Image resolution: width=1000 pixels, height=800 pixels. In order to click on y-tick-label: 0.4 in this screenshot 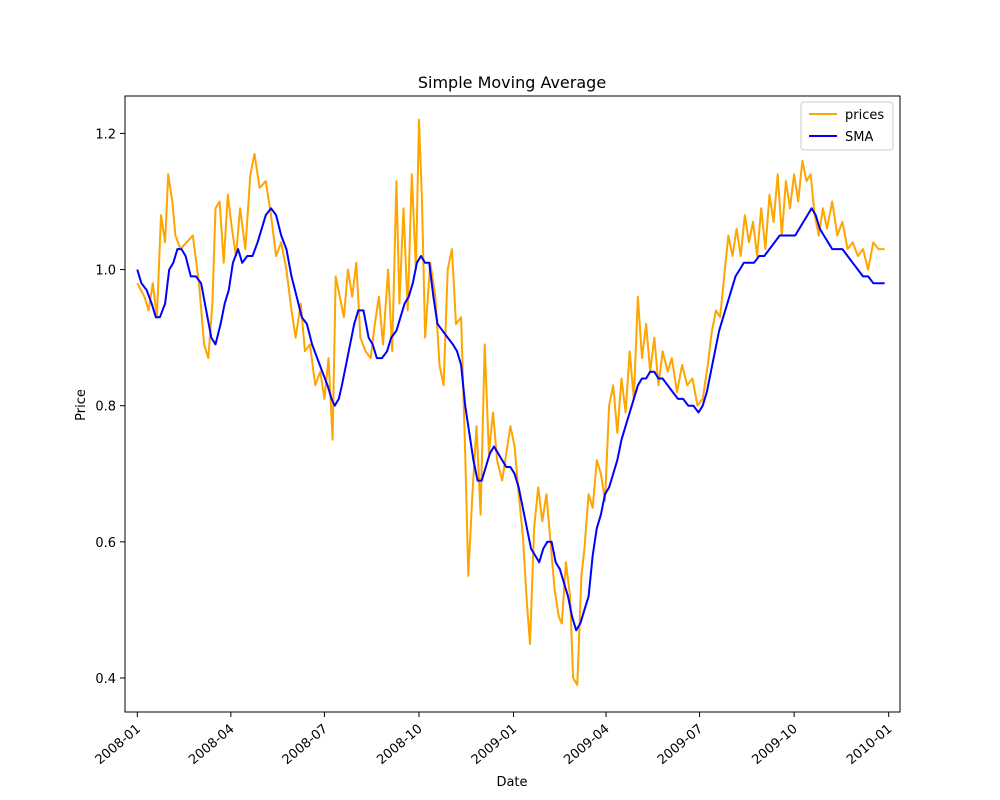, I will do `click(105, 679)`.